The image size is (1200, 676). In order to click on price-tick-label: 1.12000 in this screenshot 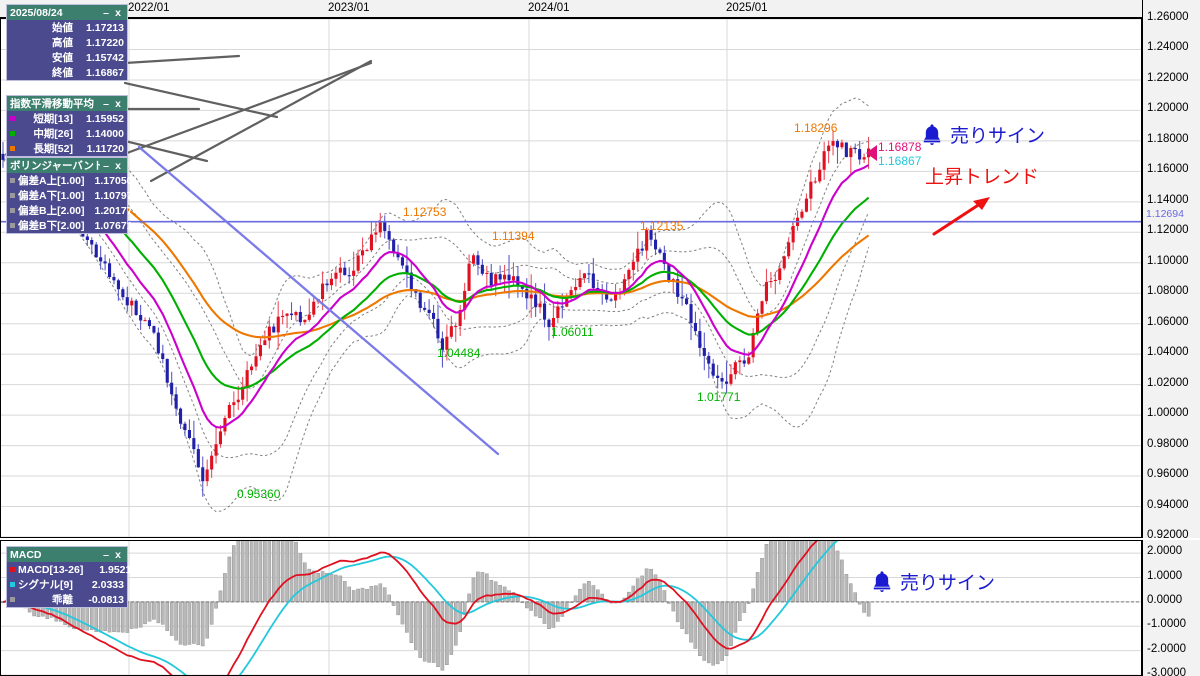, I will do `click(1168, 230)`.